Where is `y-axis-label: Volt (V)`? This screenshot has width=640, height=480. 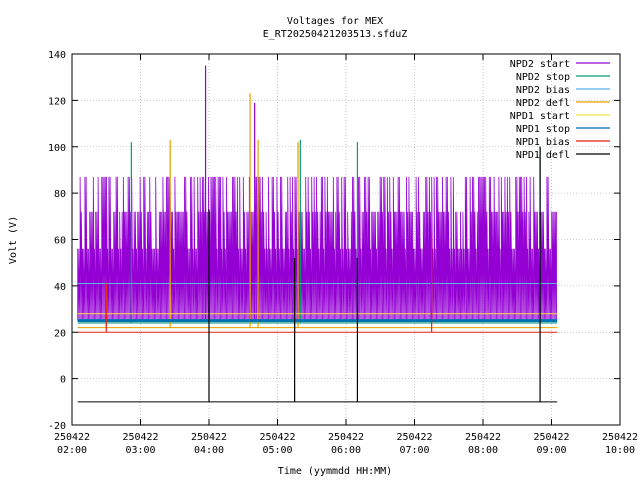 y-axis-label: Volt (V) is located at coordinates (13, 240).